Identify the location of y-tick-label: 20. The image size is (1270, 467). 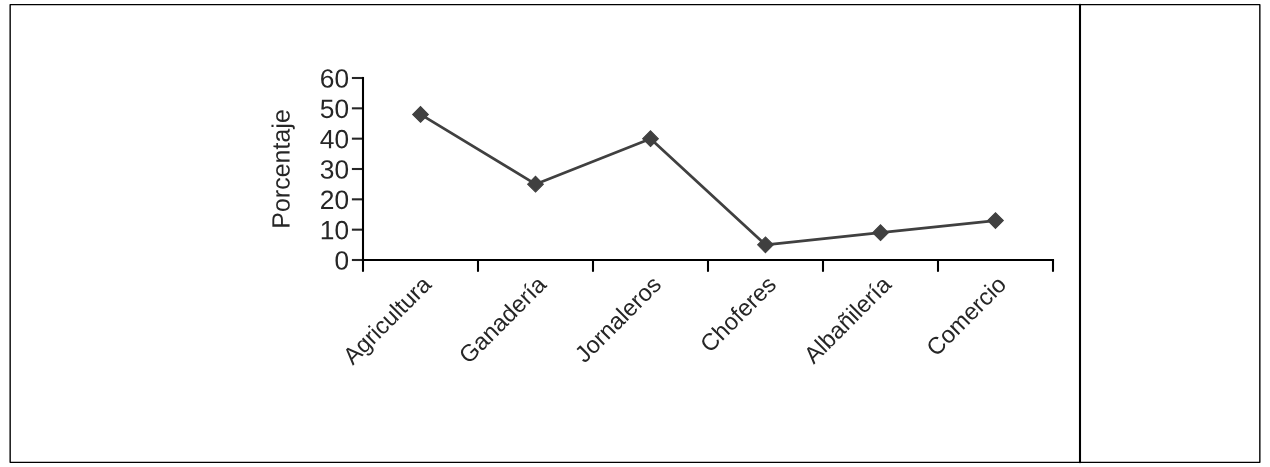
(335, 200).